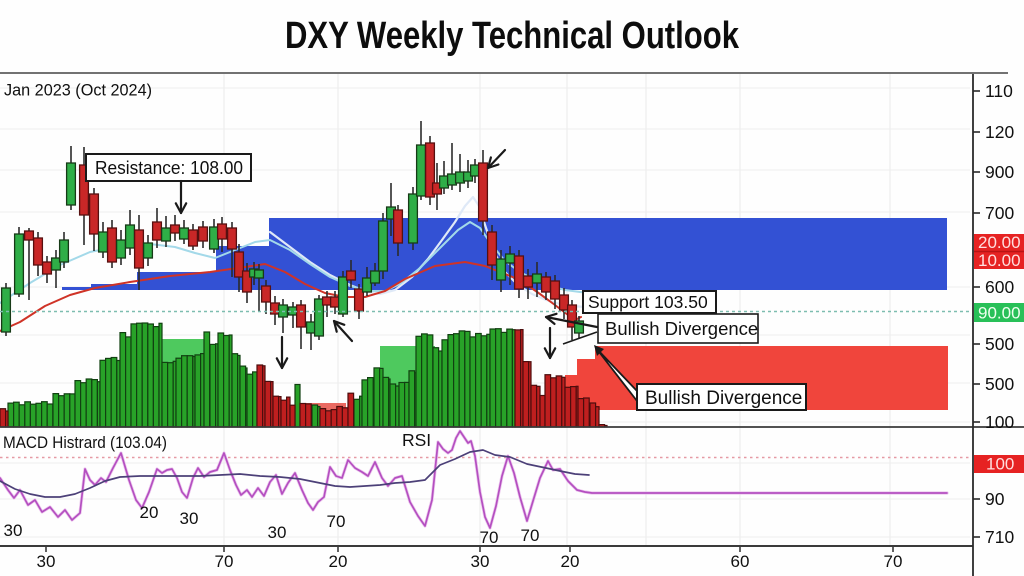 The image size is (1024, 576). I want to click on svg-text: Jan 2023 (Oct 2024), so click(78, 90).